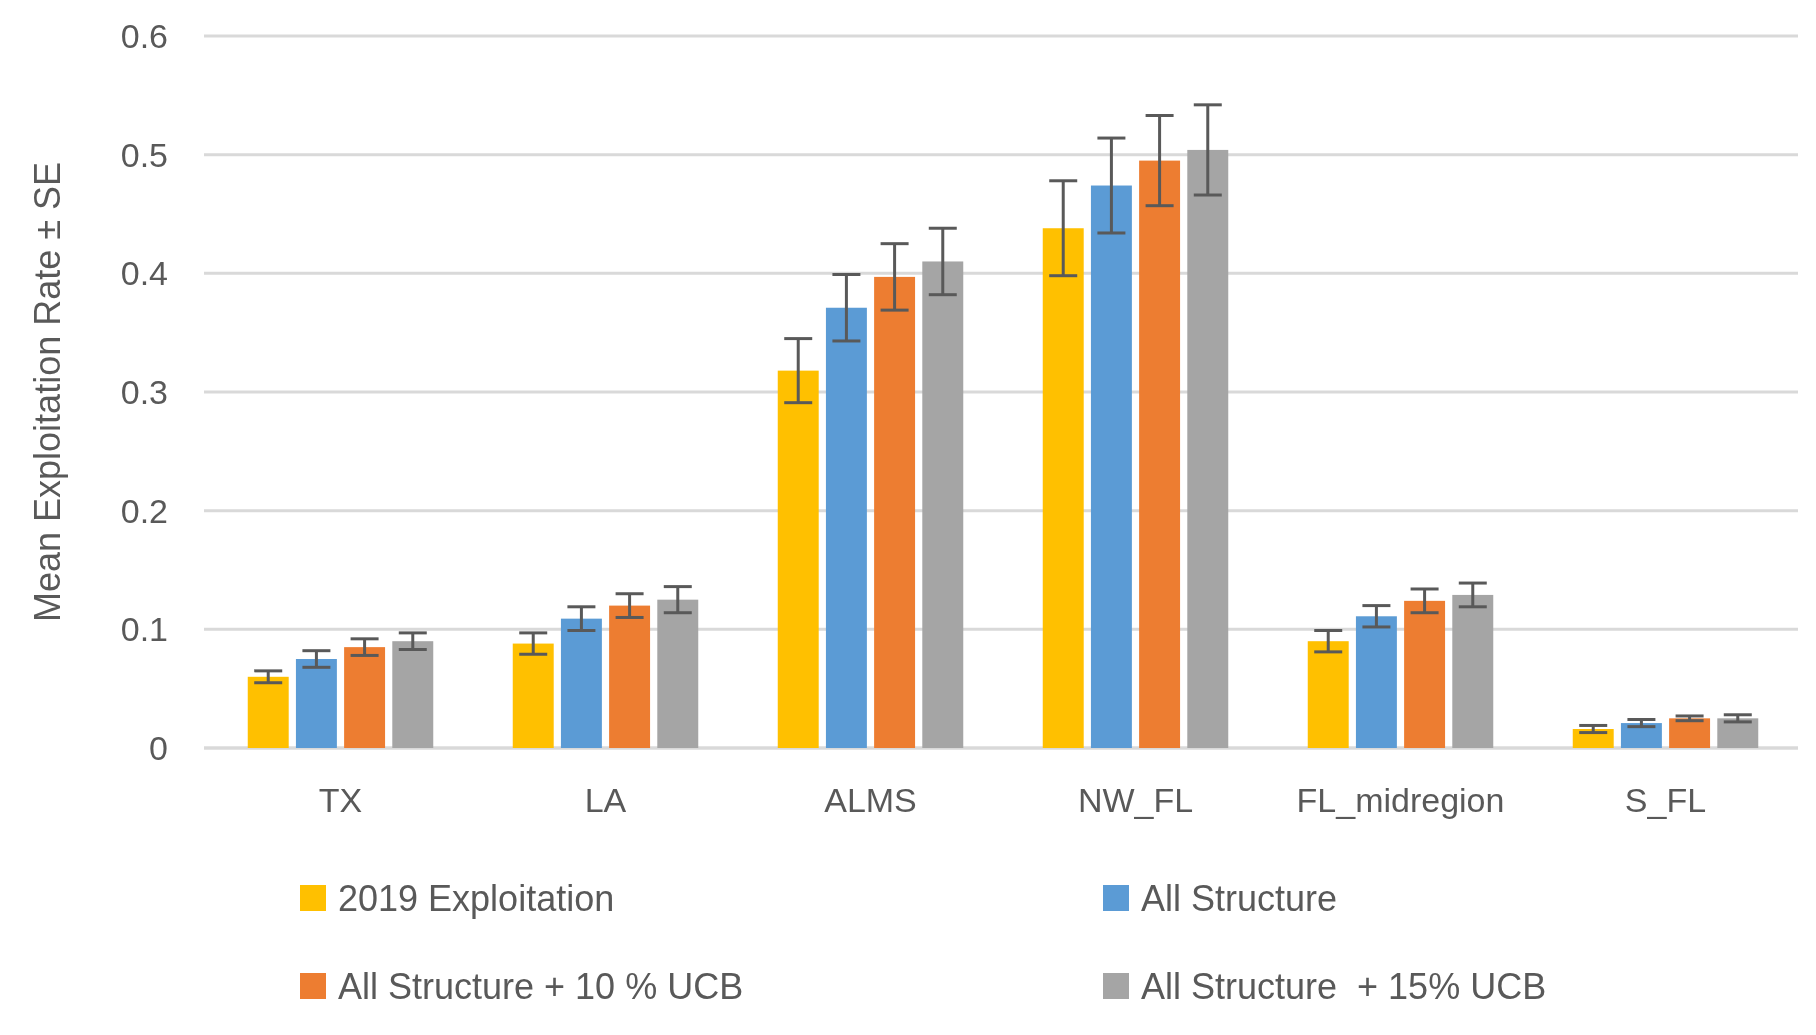 This screenshot has width=1816, height=1035. Describe the element at coordinates (47, 392) in the screenshot. I see `y-axis-title: Mean Exploitation Rate ± SE` at that location.